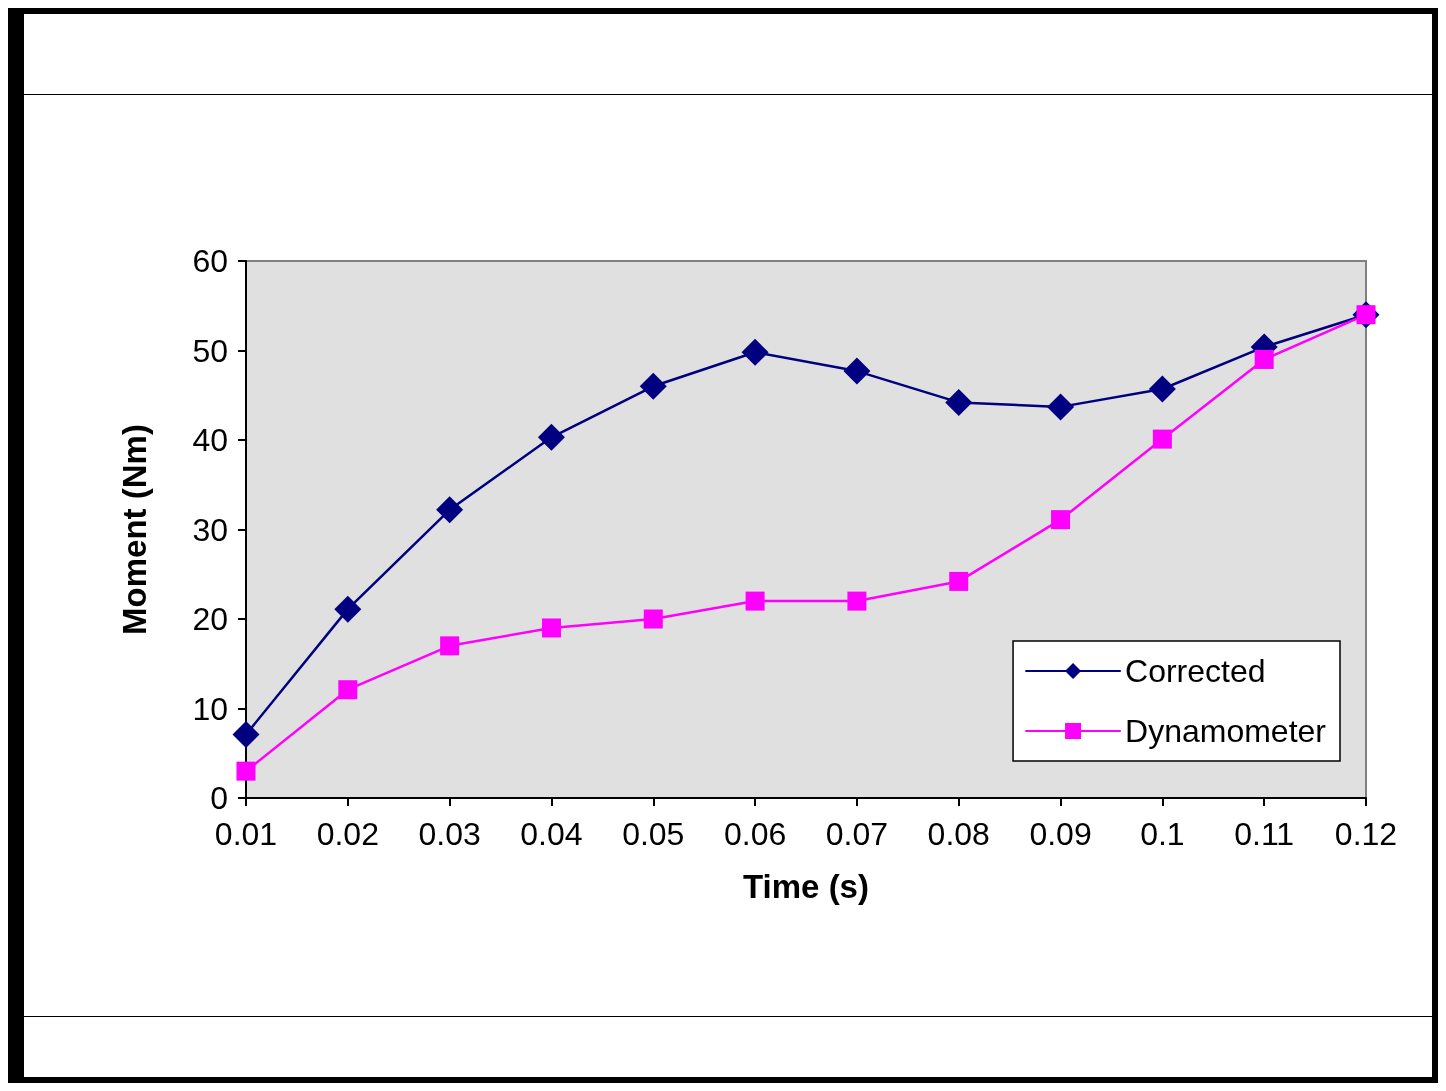 The width and height of the screenshot is (1446, 1091). What do you see at coordinates (755, 834) in the screenshot?
I see `x-tick-label: 0.06` at bounding box center [755, 834].